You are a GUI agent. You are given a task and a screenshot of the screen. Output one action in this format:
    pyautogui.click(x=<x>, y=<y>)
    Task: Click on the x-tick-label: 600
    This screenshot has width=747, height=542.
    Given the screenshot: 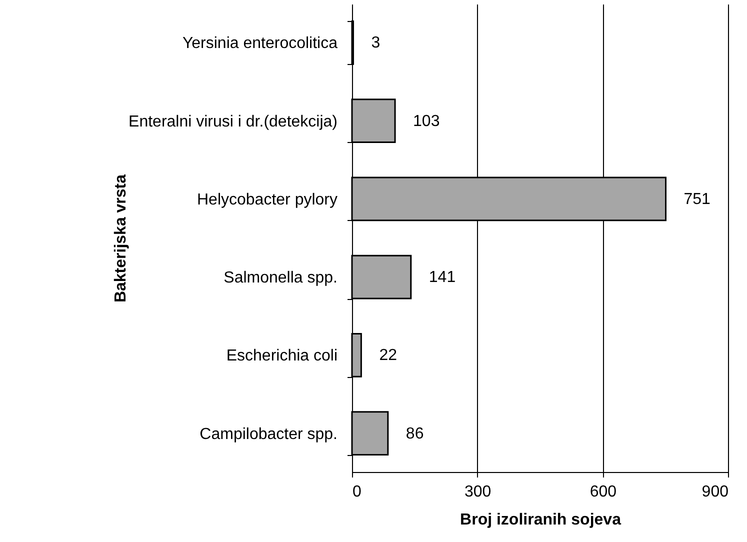 What is the action you would take?
    pyautogui.click(x=603, y=492)
    